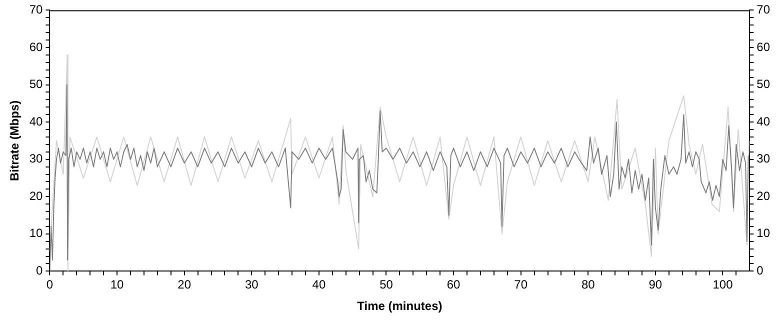 The height and width of the screenshot is (320, 777). What do you see at coordinates (760, 271) in the screenshot?
I see `y2-tick-label: 0` at bounding box center [760, 271].